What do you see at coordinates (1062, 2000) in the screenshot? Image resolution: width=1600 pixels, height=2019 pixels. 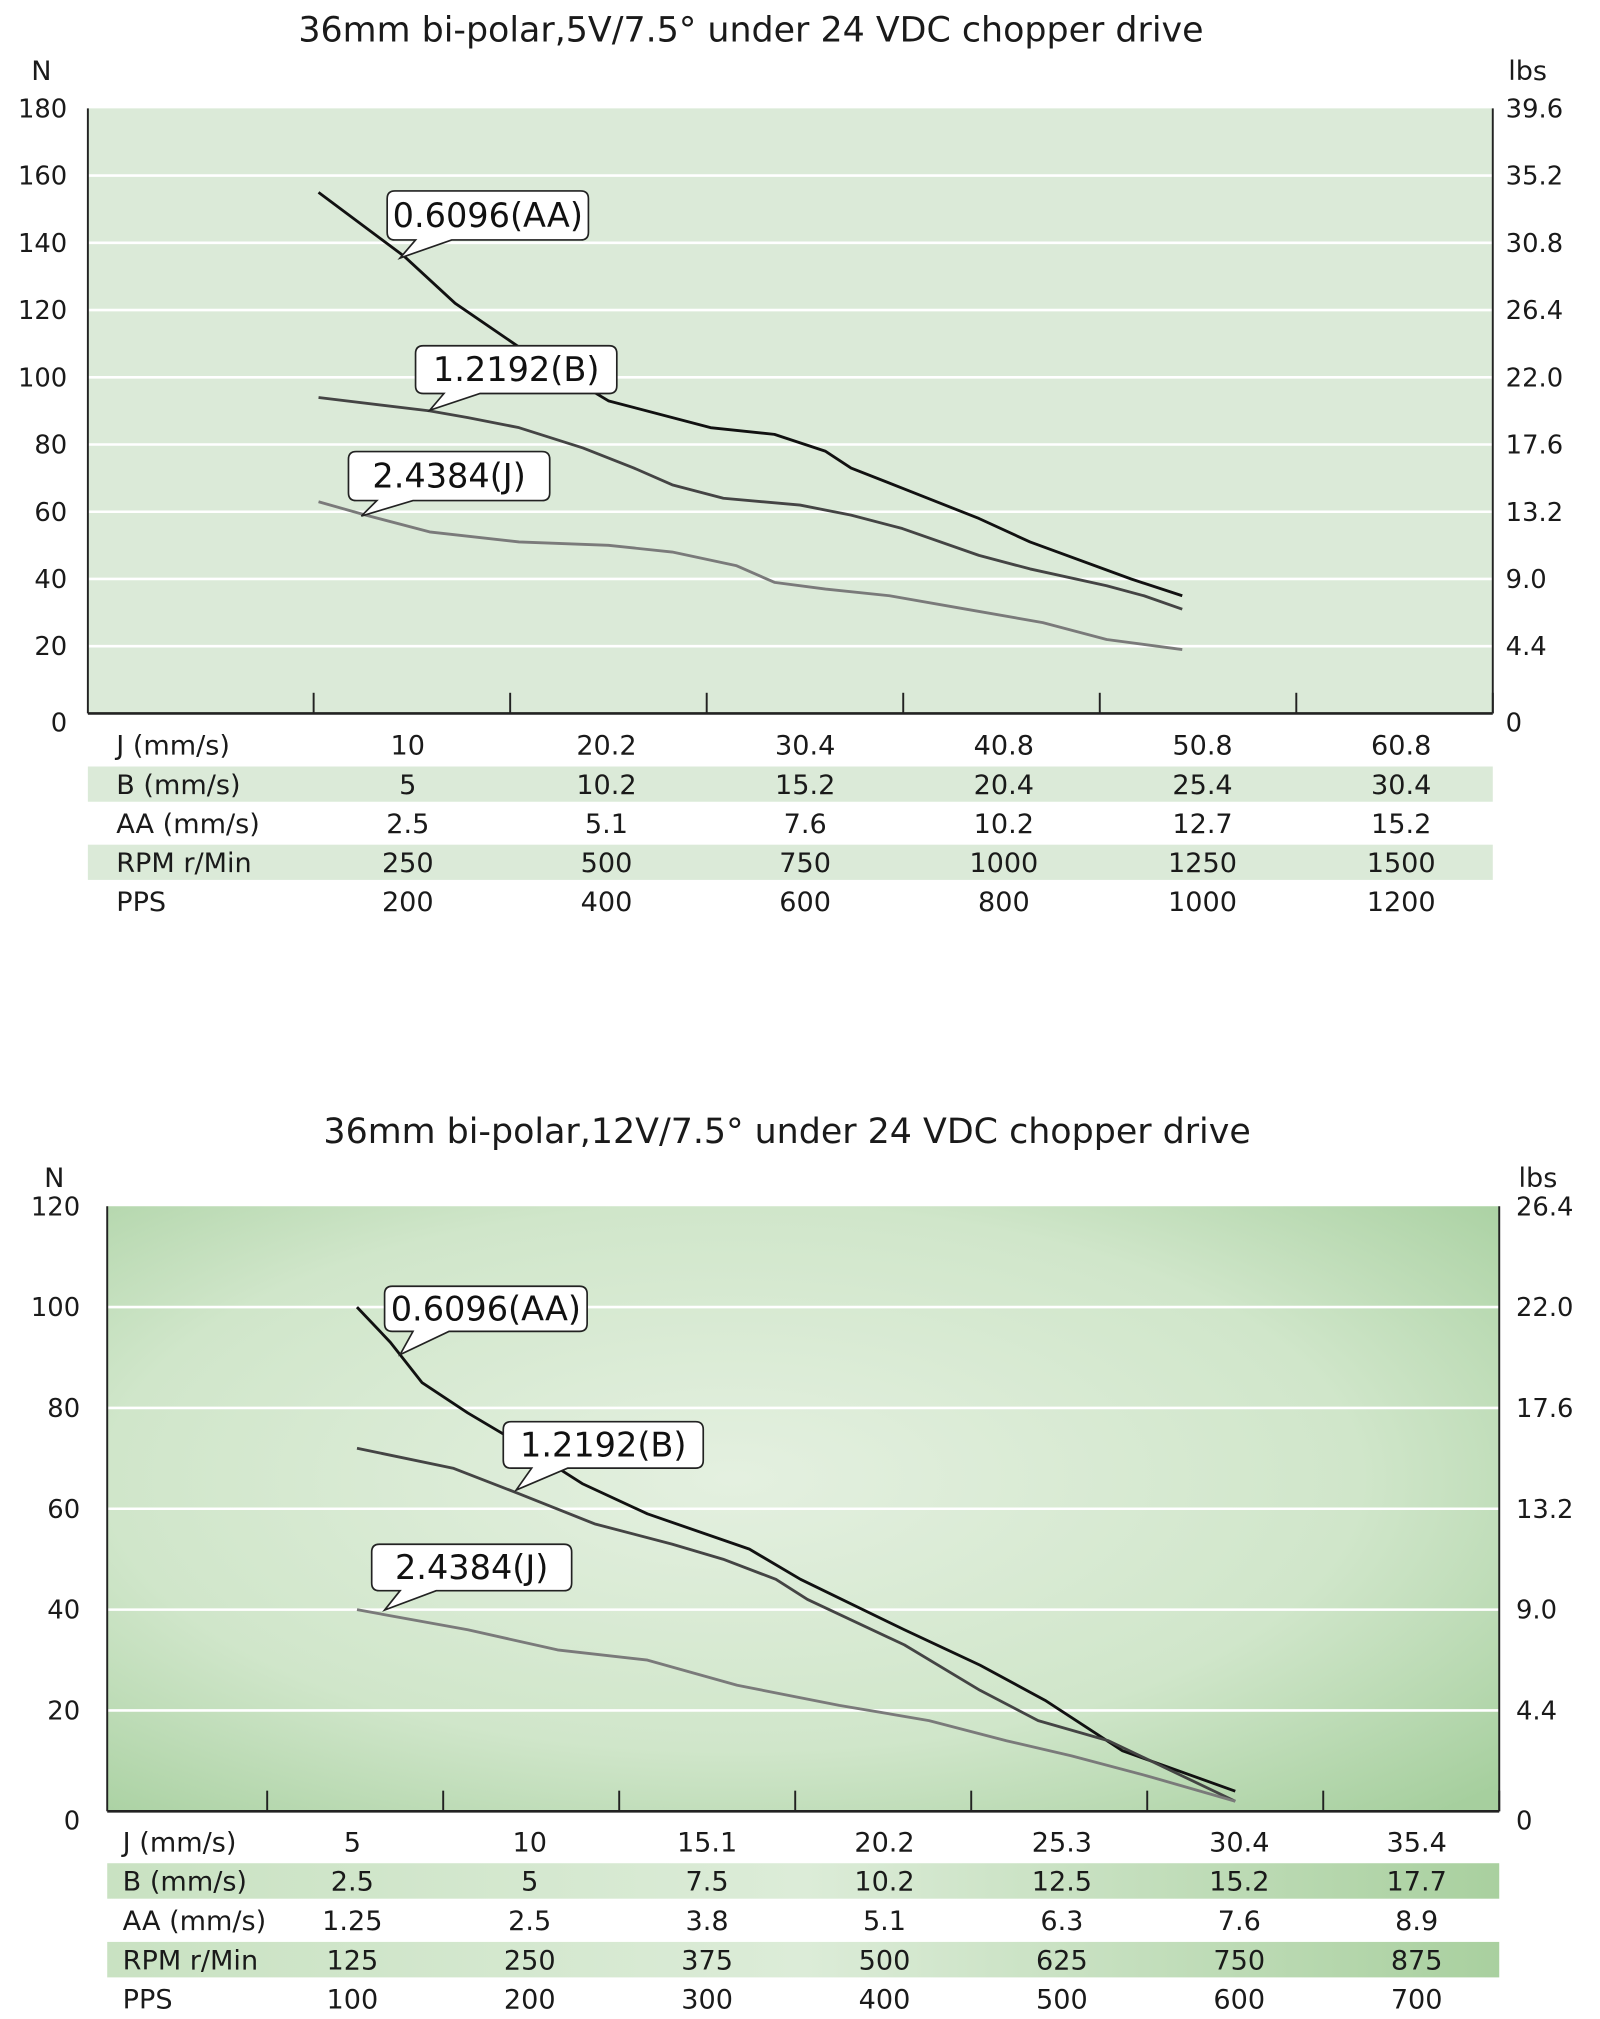 I see `table-cell: 500` at bounding box center [1062, 2000].